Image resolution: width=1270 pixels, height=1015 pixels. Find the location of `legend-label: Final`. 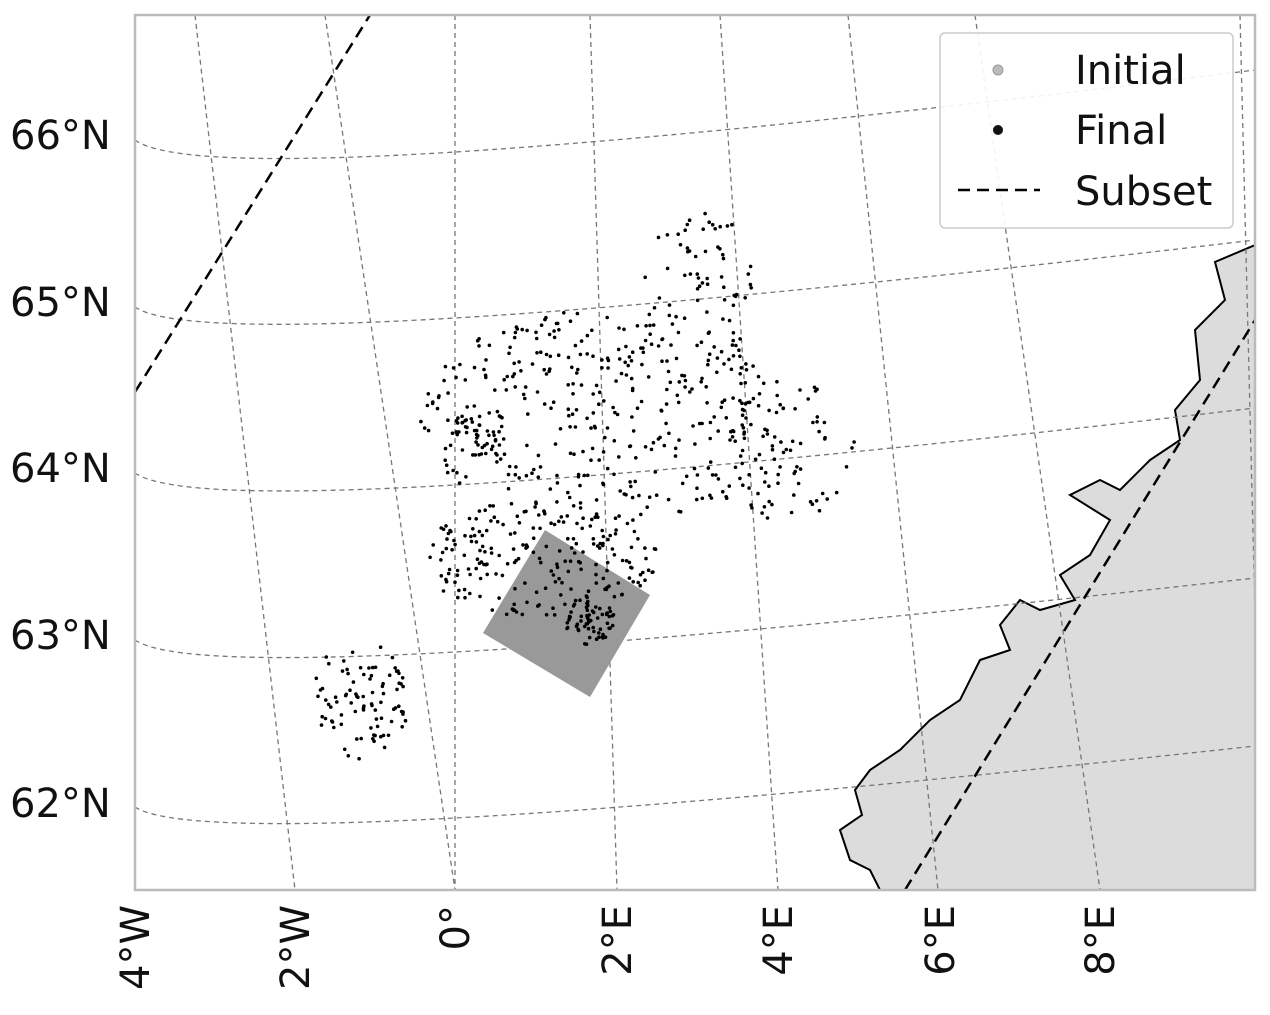

legend-label: Final is located at coordinates (1121, 131).